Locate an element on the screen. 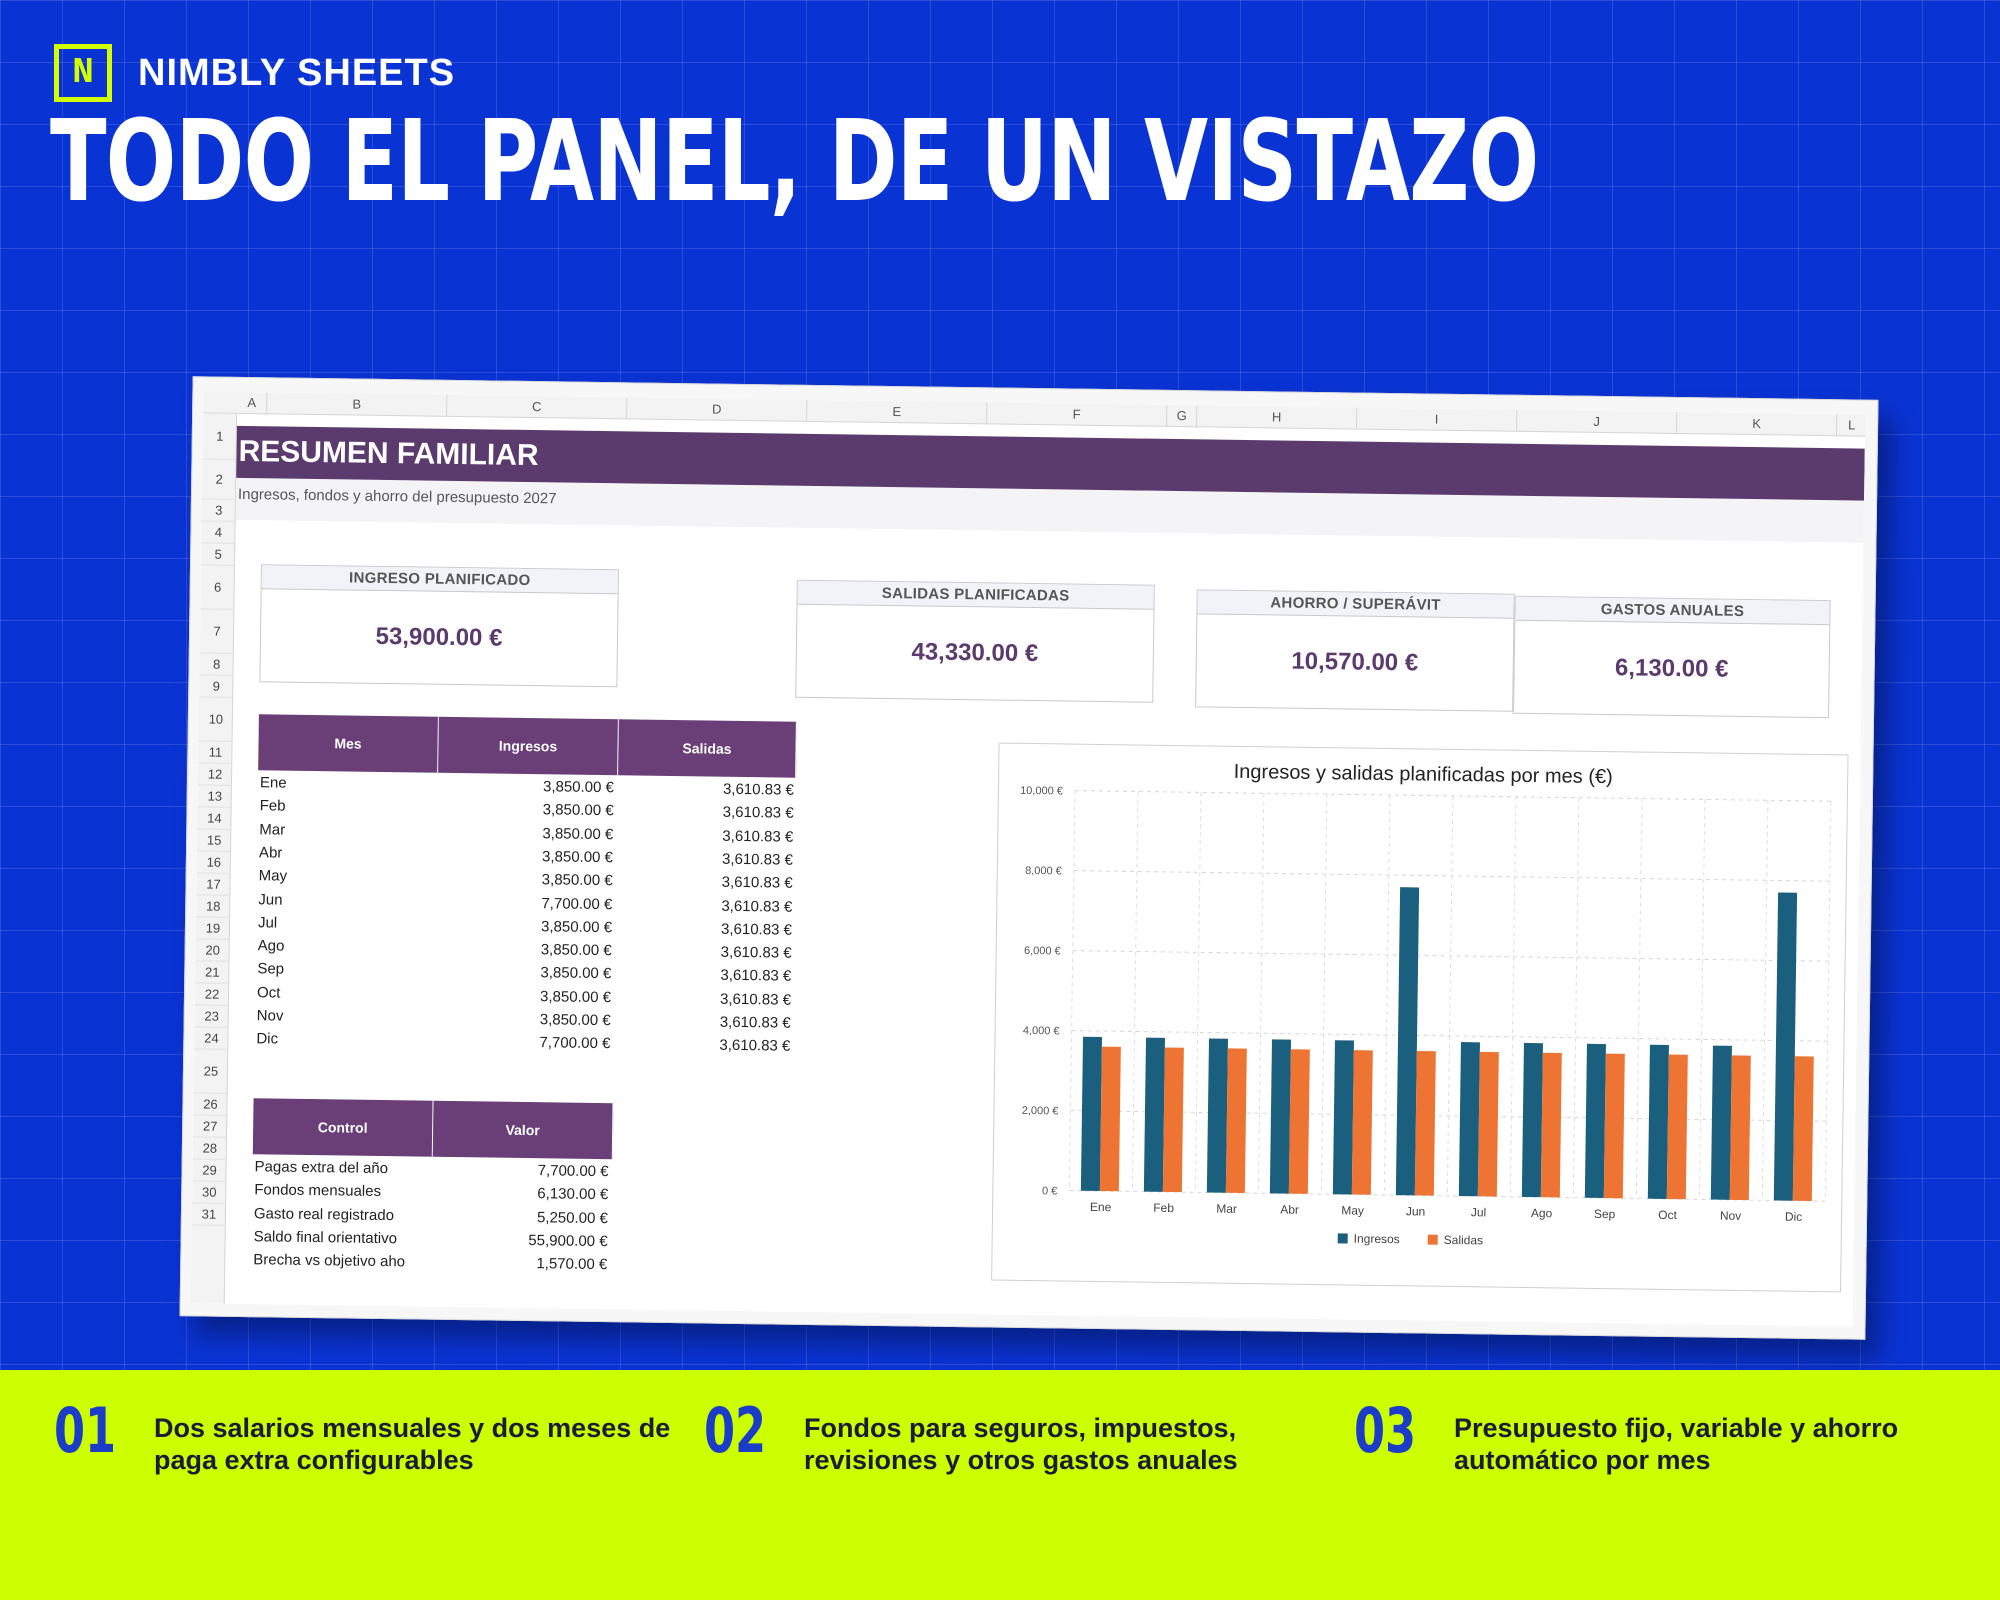  row-header-14: 14 is located at coordinates (214, 818).